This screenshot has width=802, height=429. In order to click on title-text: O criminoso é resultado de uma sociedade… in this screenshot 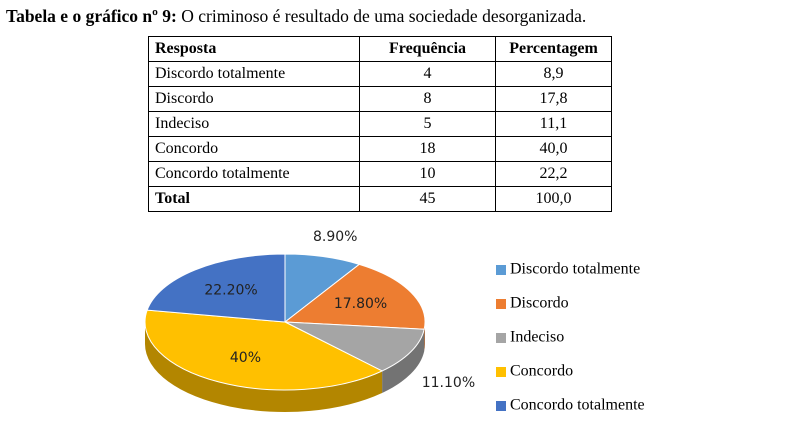, I will do `click(384, 16)`.